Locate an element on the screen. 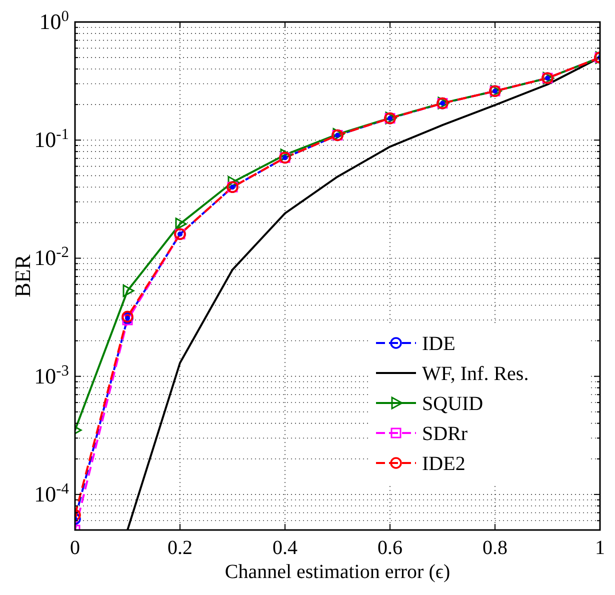 This screenshot has height=595, width=615. y-axis-title: BER is located at coordinates (22, 276).